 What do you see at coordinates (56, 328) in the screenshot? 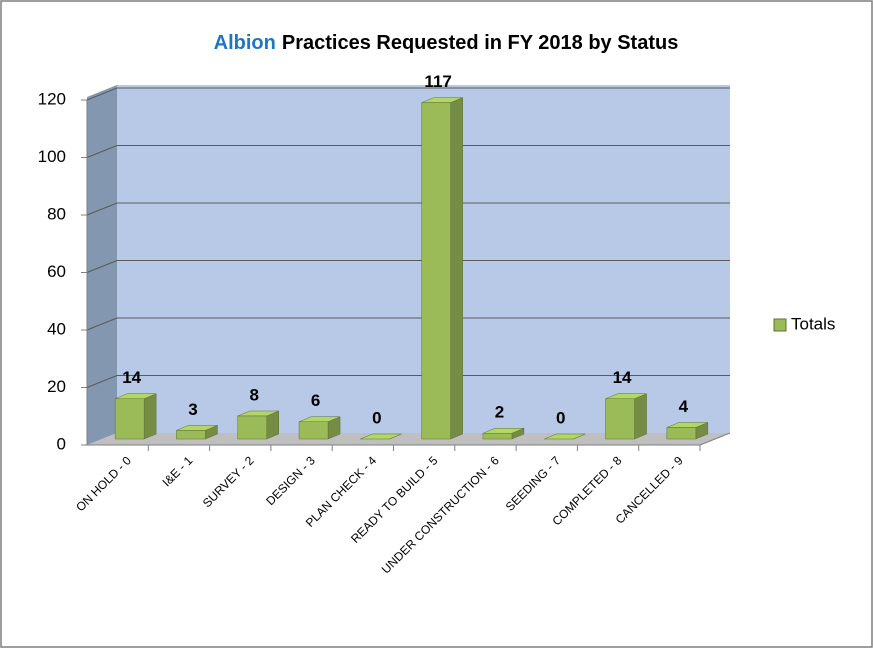
I see `y-tick-label: 40` at bounding box center [56, 328].